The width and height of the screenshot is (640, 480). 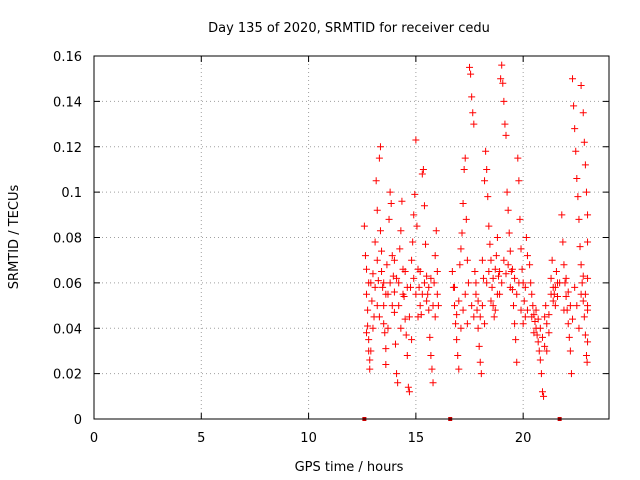 I want to click on y-tick-label: 0.06, so click(x=67, y=284).